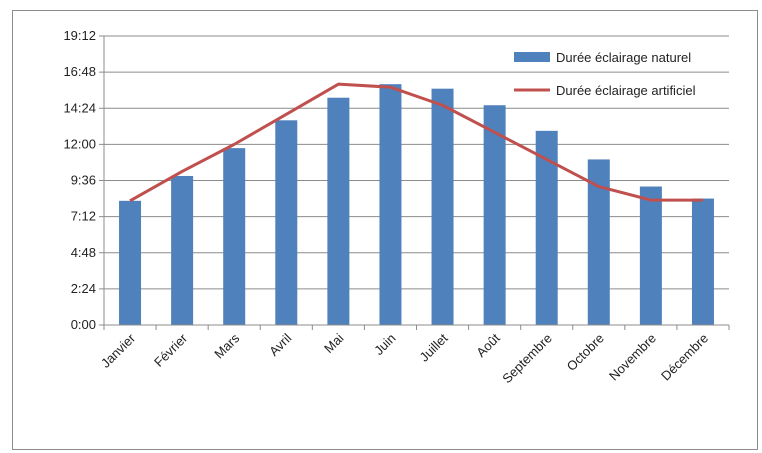 This screenshot has height=453, width=762. Describe the element at coordinates (384, 344) in the screenshot. I see `x-tick-label: Juin` at that location.